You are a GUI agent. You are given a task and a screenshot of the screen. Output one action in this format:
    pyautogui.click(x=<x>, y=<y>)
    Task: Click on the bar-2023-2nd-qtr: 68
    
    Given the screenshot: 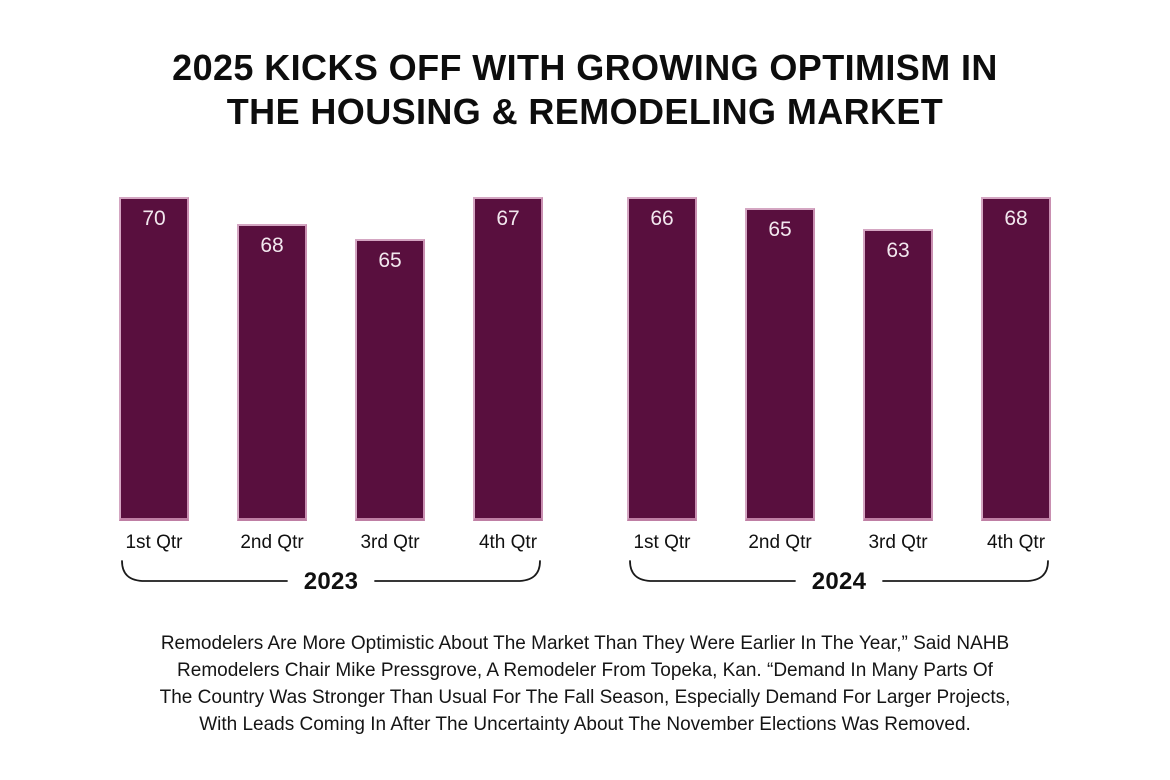 What is the action you would take?
    pyautogui.click(x=272, y=372)
    